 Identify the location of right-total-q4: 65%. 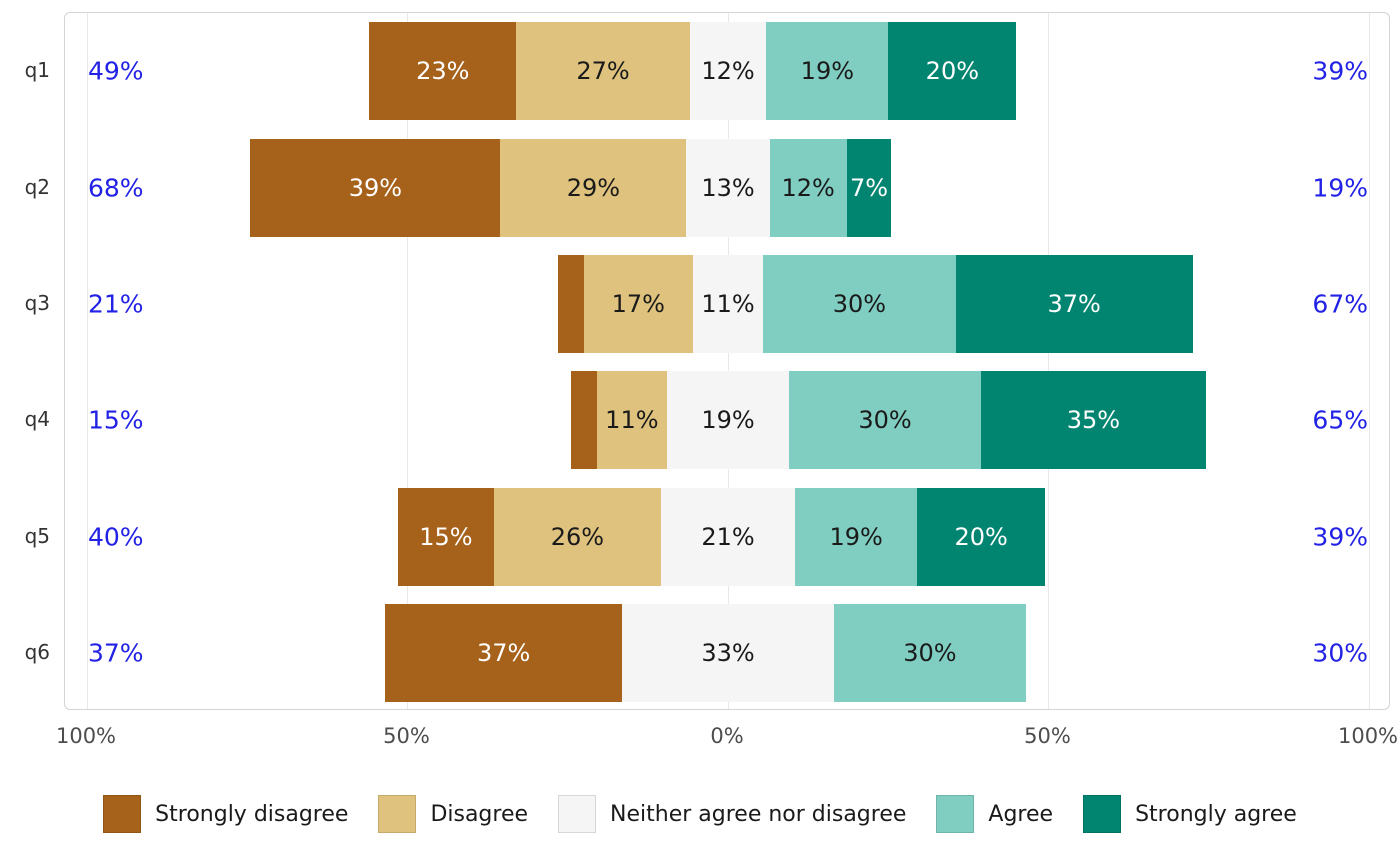
(1340, 420).